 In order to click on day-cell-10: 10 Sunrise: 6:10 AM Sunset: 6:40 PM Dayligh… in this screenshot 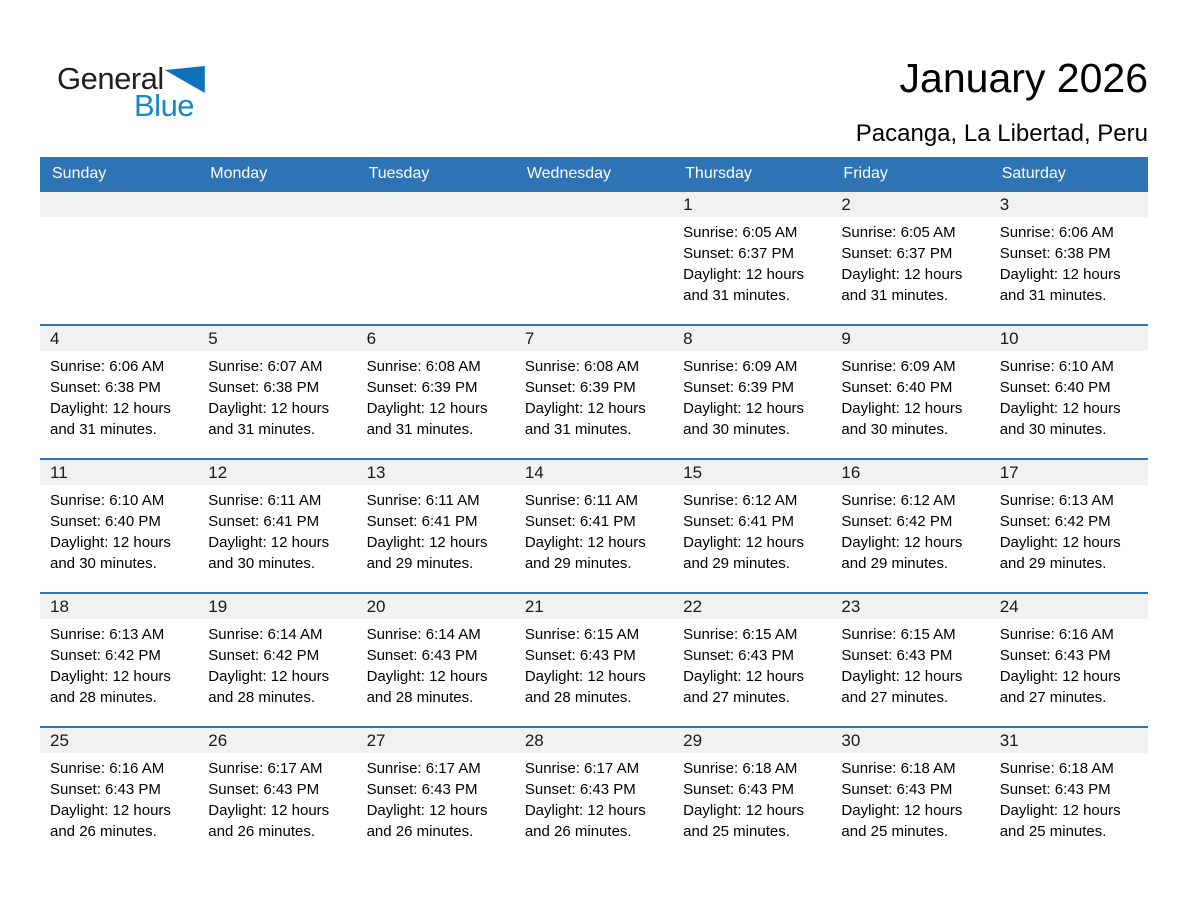, I will do `click(1068, 392)`.